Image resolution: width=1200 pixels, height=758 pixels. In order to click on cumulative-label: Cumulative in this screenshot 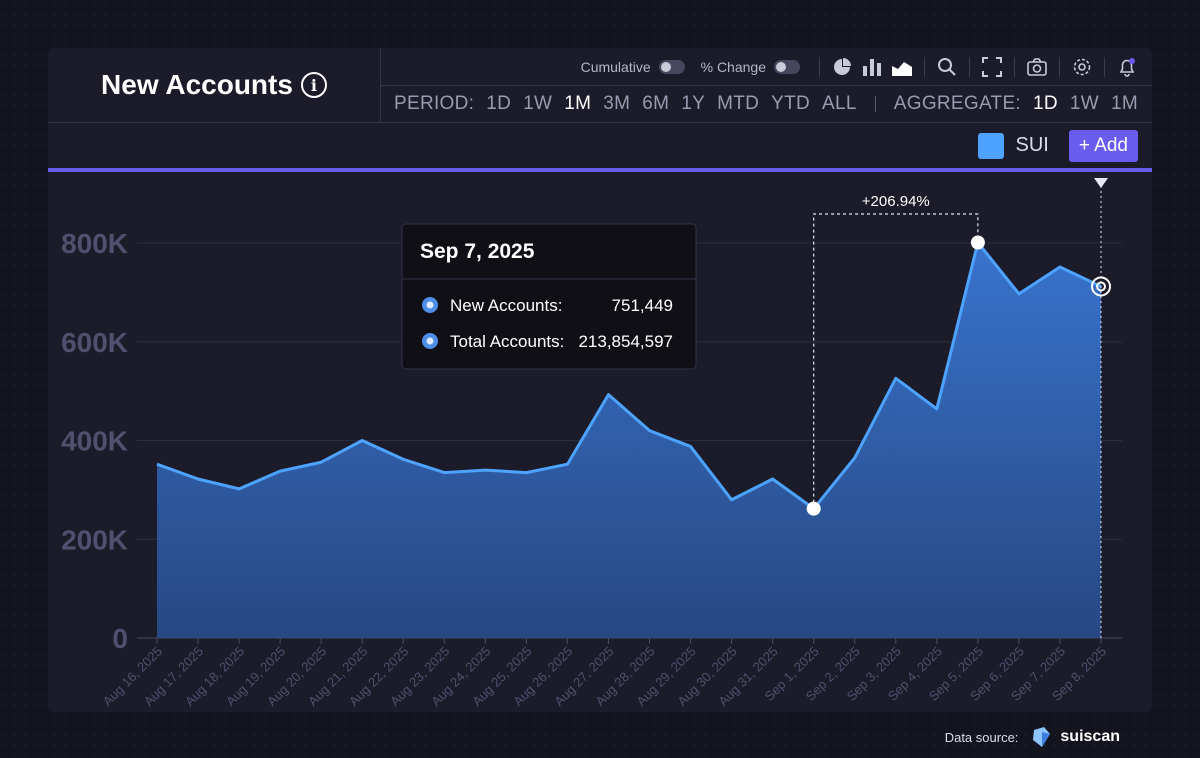, I will do `click(615, 66)`.